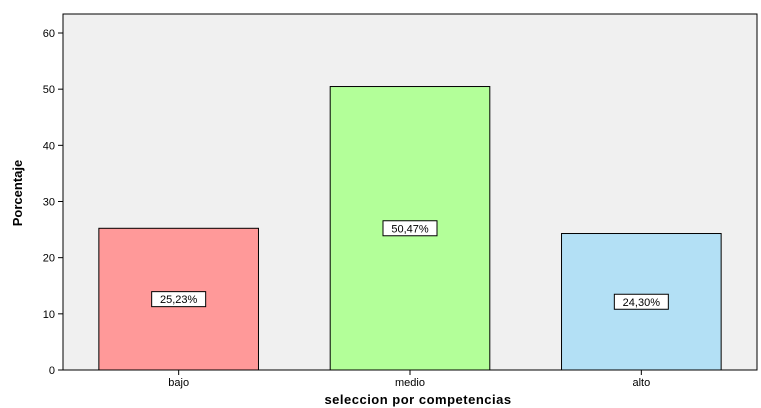  What do you see at coordinates (49, 34) in the screenshot?
I see `y-tick-label: 60` at bounding box center [49, 34].